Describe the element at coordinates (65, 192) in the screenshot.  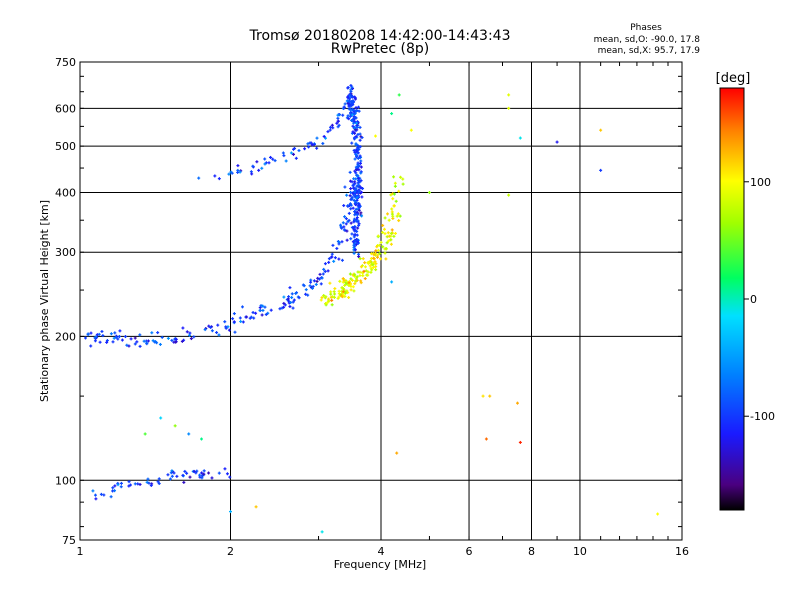
I see `y-tick-label: 400` at that location.